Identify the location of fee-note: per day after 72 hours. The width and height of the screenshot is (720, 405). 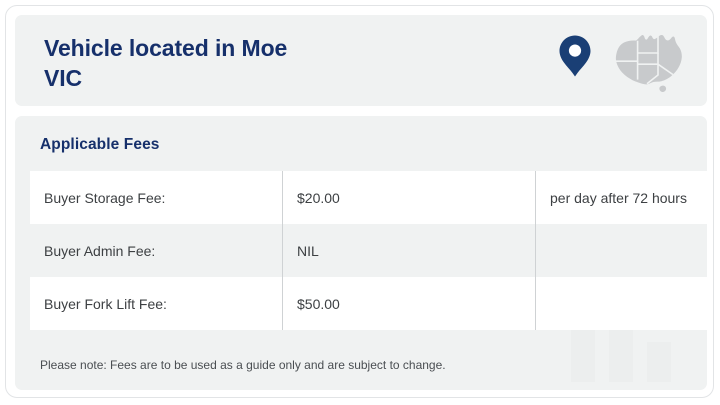
(621, 197).